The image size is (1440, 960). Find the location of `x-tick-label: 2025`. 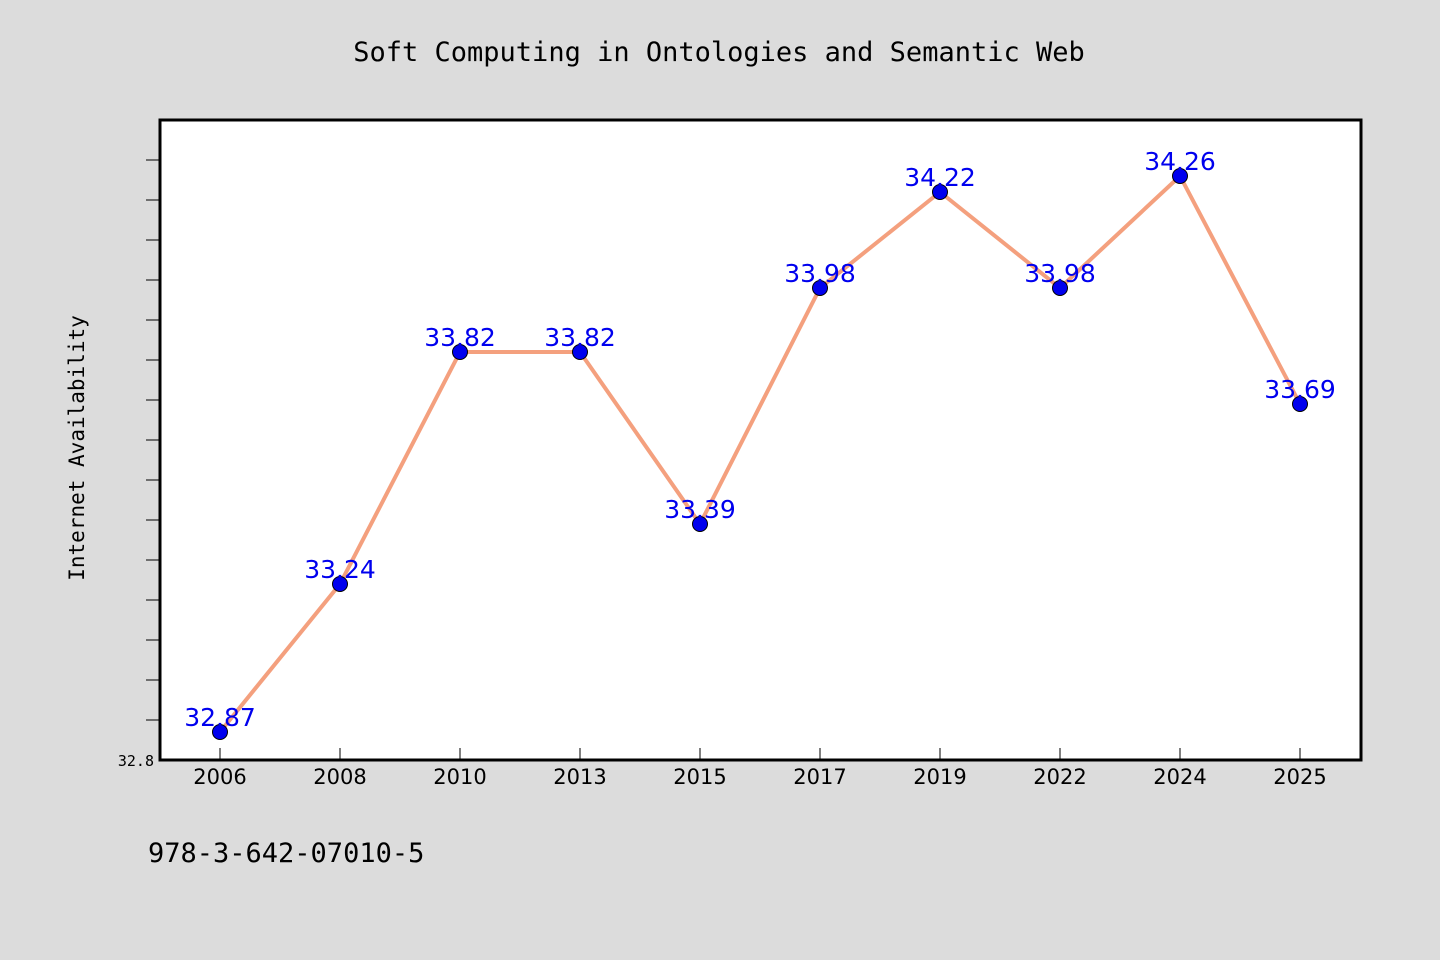

x-tick-label: 2025 is located at coordinates (1299, 777).